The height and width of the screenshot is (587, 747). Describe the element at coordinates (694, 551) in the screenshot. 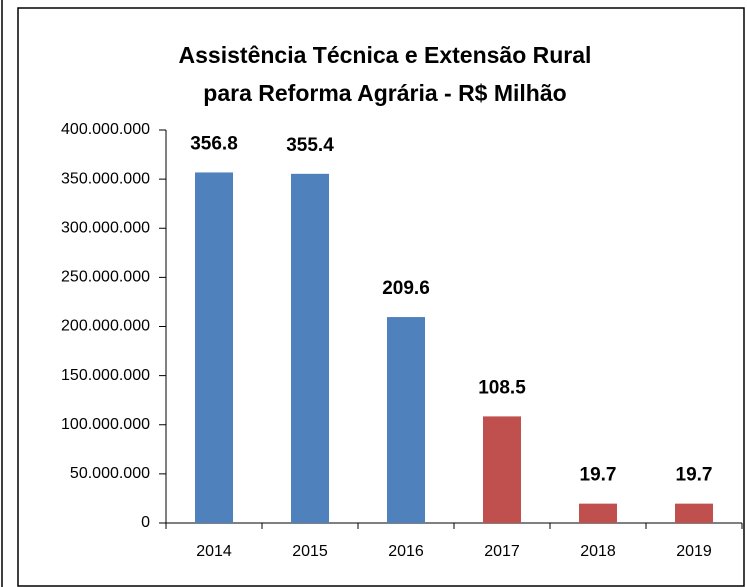

I see `x-tick-label: 2019` at that location.